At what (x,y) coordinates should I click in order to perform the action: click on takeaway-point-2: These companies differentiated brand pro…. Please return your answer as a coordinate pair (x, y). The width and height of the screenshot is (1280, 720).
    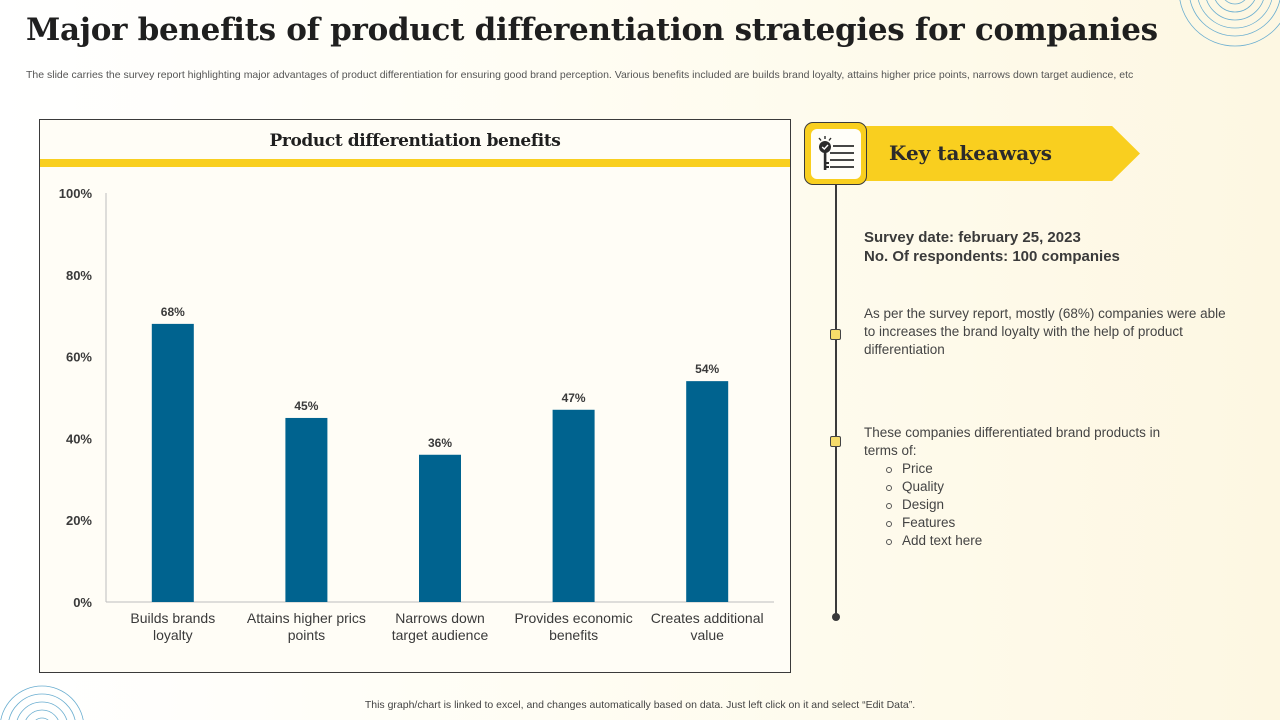
    Looking at the image, I should click on (1024, 487).